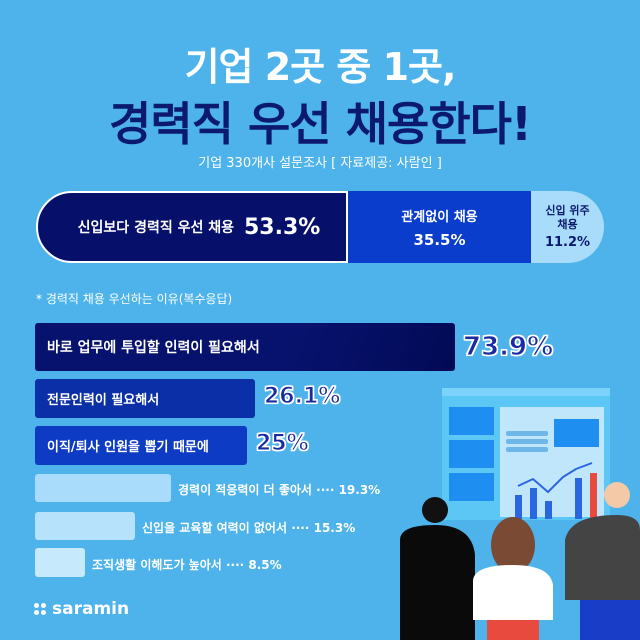  I want to click on reason-label-6: 조직생활 이해도가 높아서 ···· 8.5%, so click(187, 565).